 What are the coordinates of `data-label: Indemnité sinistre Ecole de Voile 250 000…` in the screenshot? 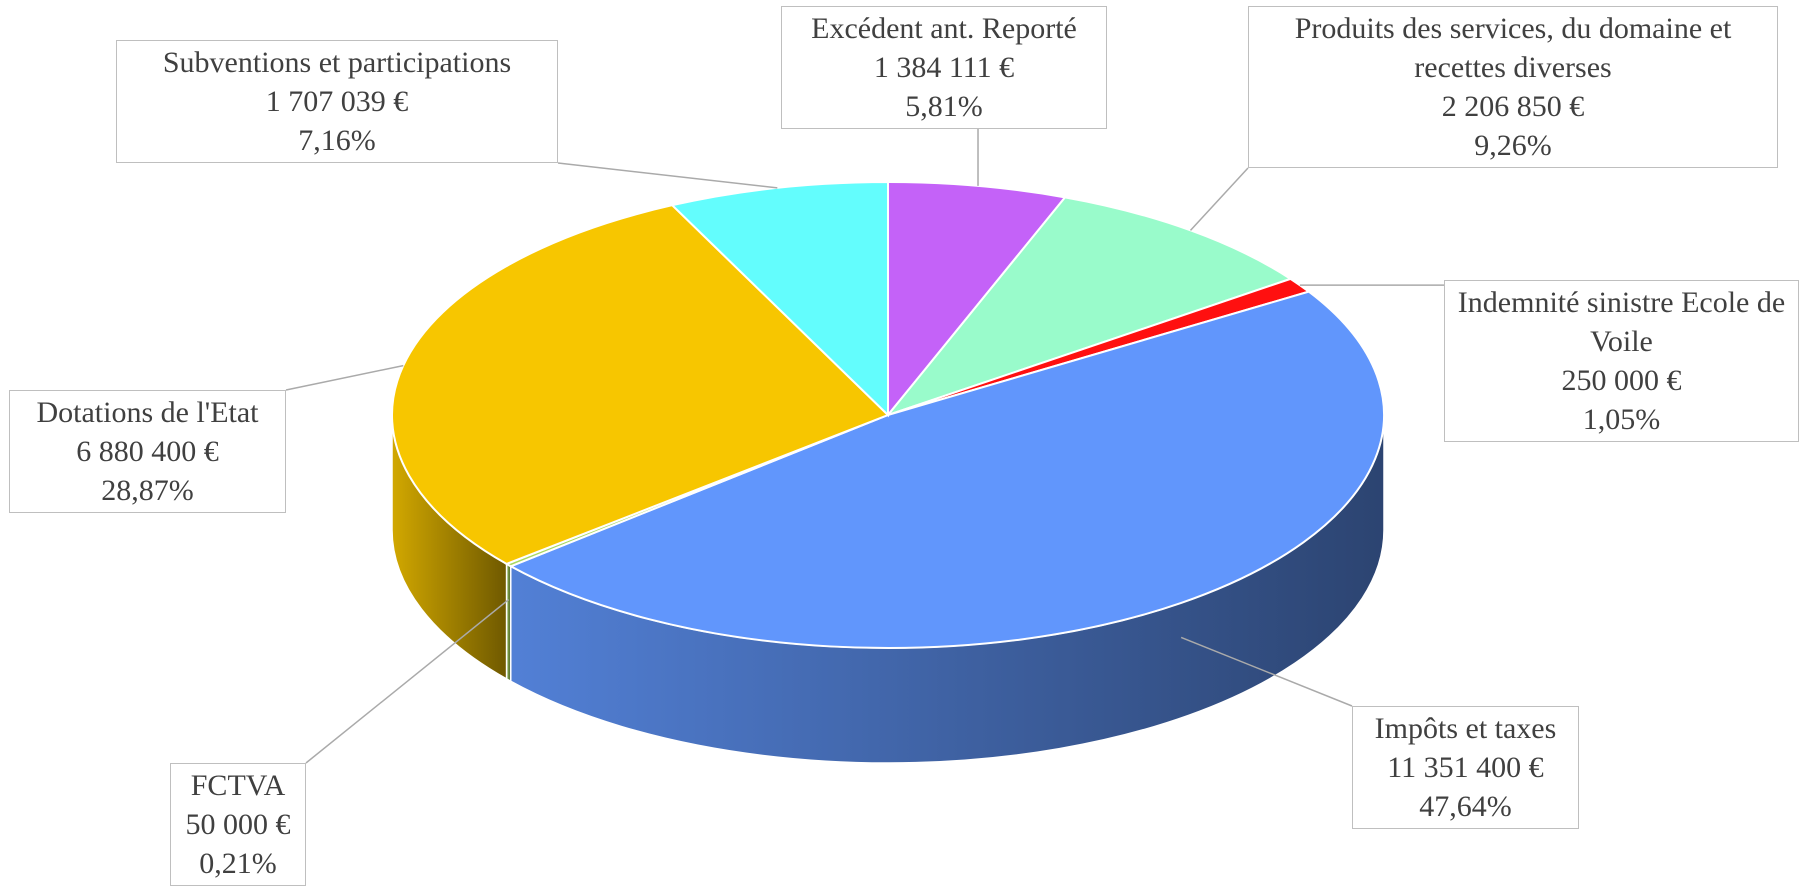 It's located at (1621, 361).